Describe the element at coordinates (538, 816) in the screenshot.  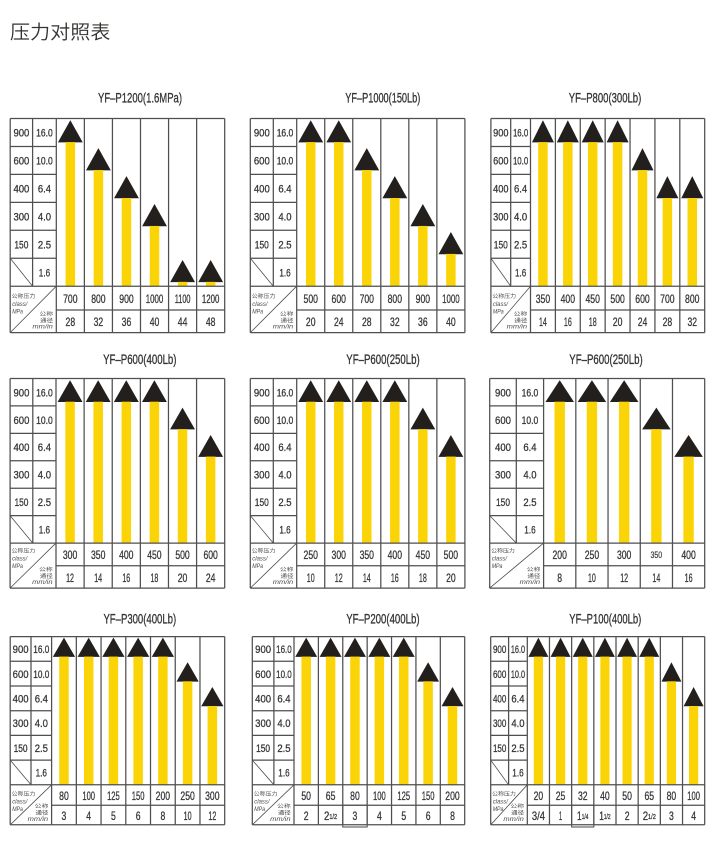
I see `svg-text: 3/4` at that location.